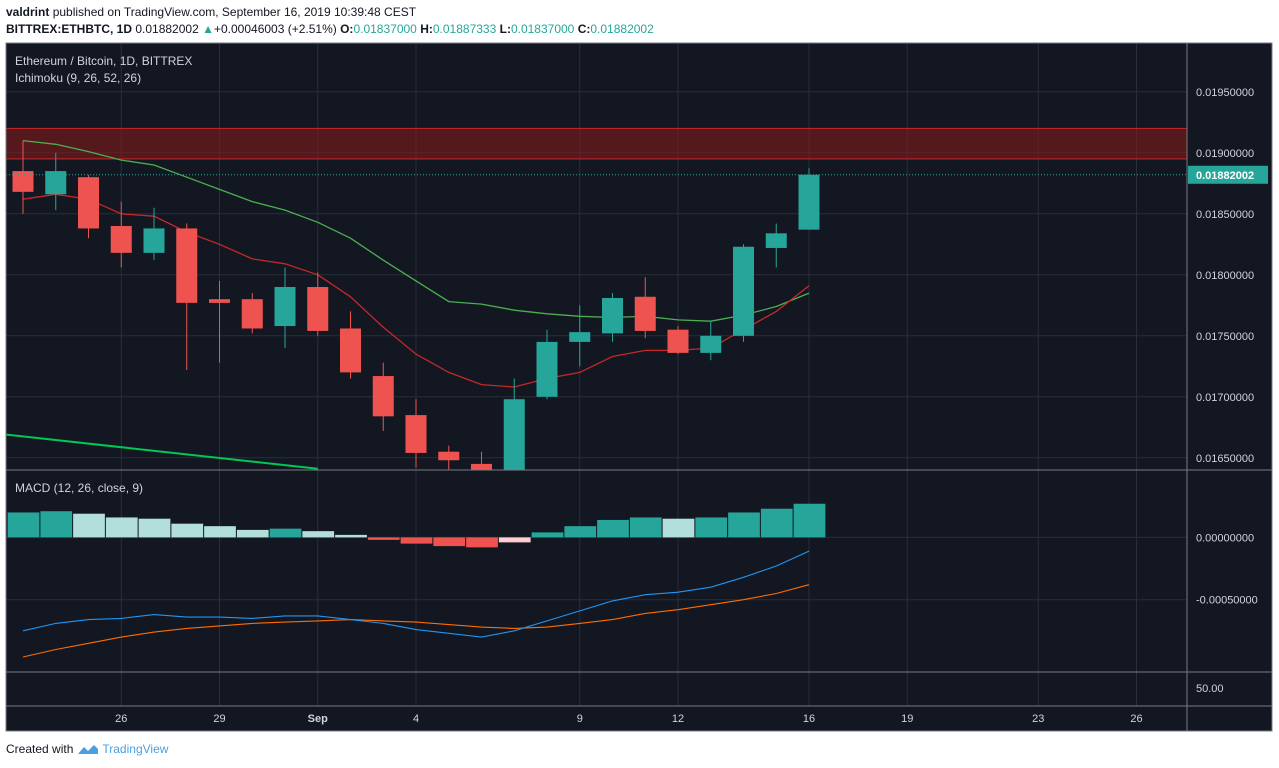 Image resolution: width=1279 pixels, height=768 pixels. Describe the element at coordinates (1225, 538) in the screenshot. I see `macd-tick-label: 0.00000000` at that location.